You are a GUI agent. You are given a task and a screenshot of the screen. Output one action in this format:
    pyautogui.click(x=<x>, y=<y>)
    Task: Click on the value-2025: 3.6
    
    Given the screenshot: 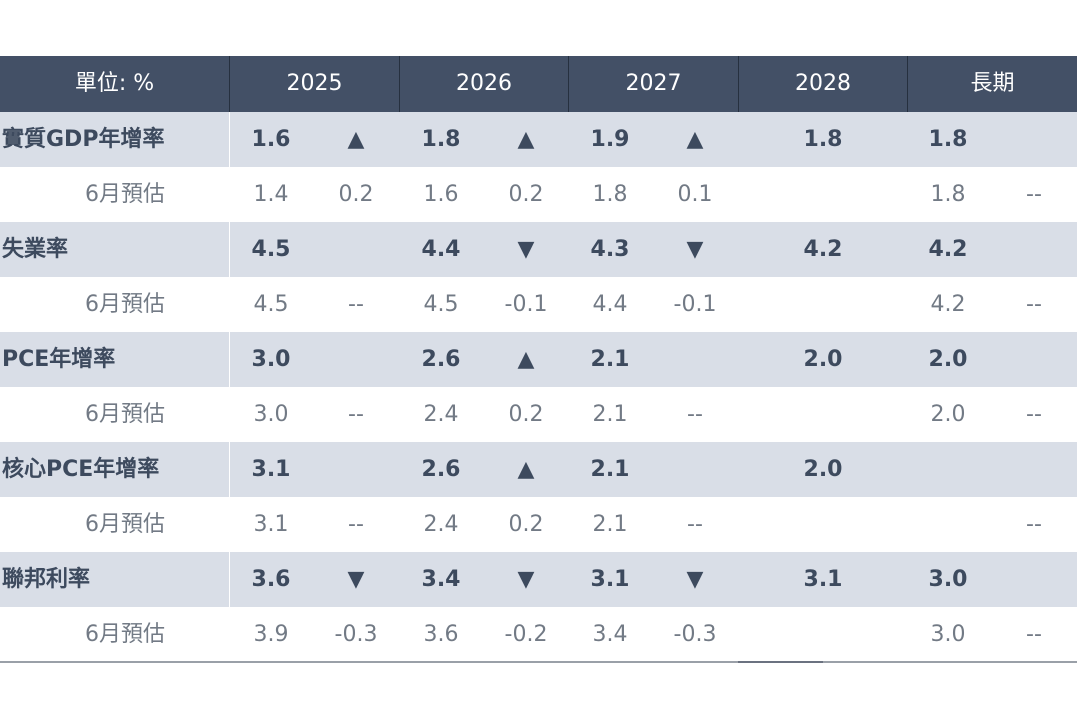 What is the action you would take?
    pyautogui.click(x=271, y=579)
    